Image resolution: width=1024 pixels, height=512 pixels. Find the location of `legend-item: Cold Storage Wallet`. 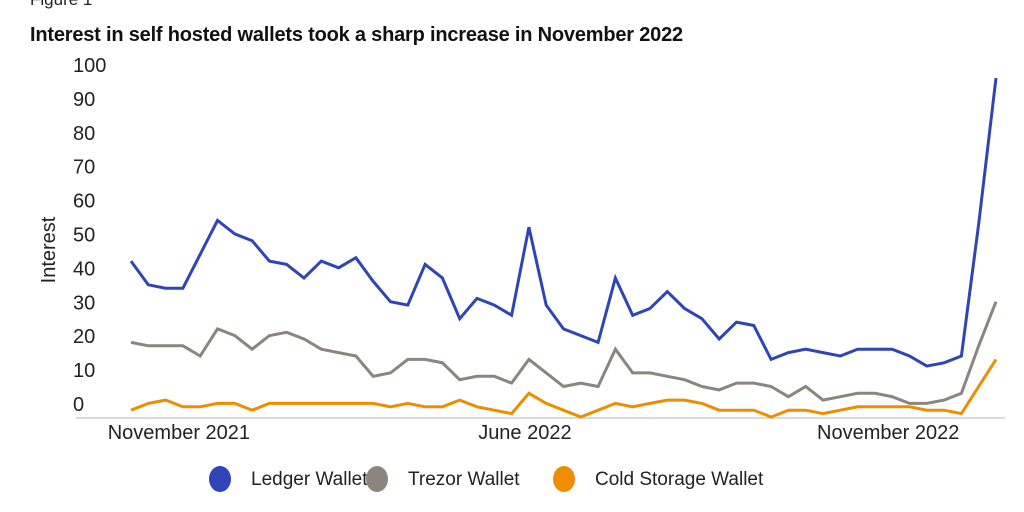

legend-item: Cold Storage Wallet is located at coordinates (658, 479).